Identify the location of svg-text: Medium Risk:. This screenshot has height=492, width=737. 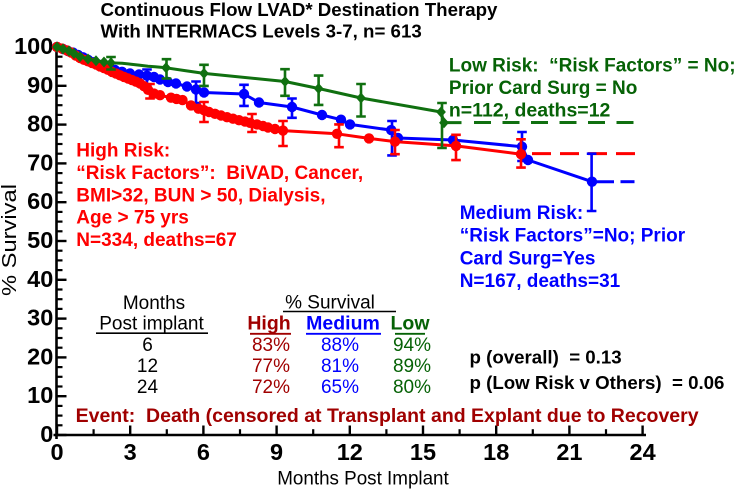
(522, 213).